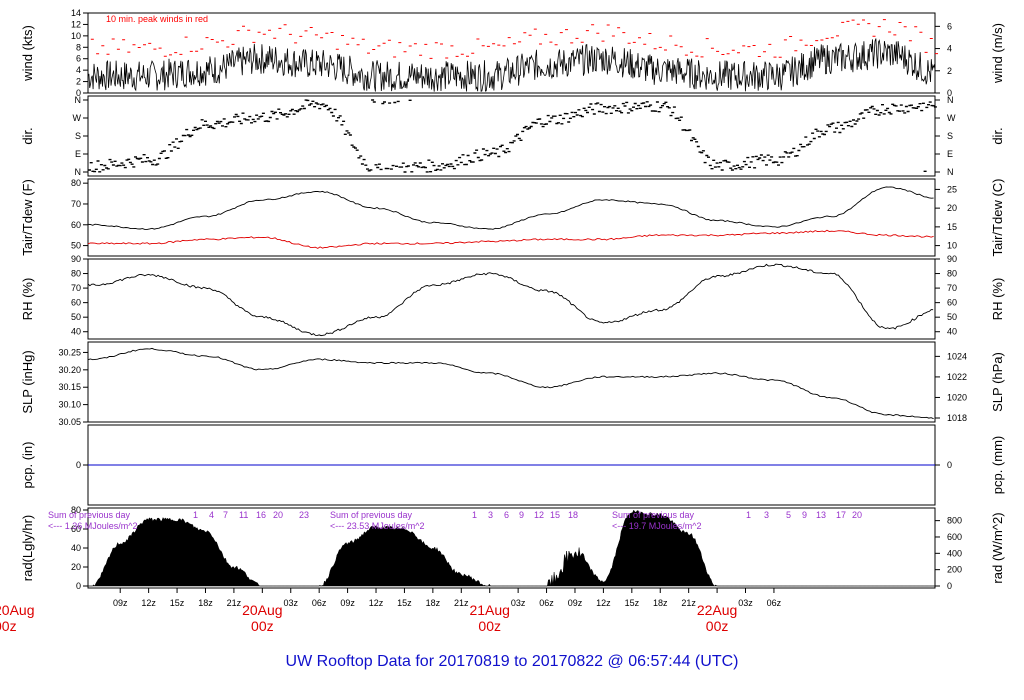 Image resolution: width=1024 pixels, height=700 pixels. Describe the element at coordinates (952, 189) in the screenshot. I see `temp-right-tick-label: 25` at that location.